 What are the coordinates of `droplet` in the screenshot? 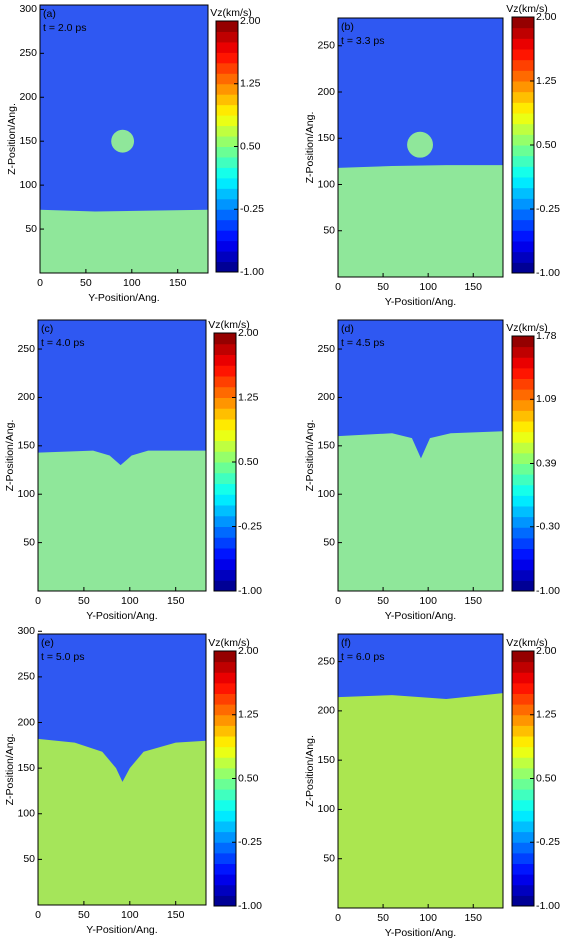 It's located at (123, 141).